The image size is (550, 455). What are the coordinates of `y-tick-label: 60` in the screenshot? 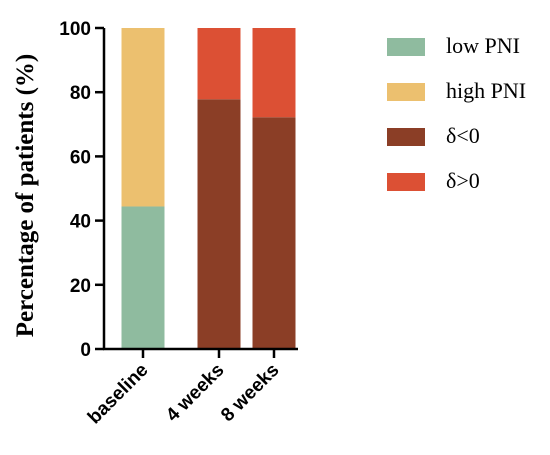 It's located at (80, 157).